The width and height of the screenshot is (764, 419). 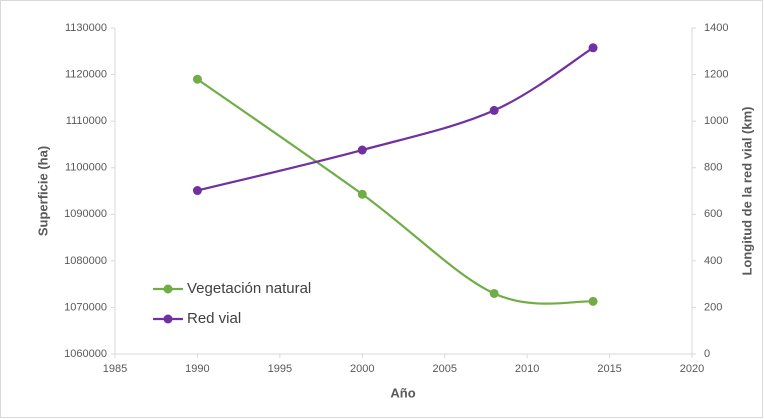 What do you see at coordinates (713, 307) in the screenshot?
I see `y2-tick-label: 200` at bounding box center [713, 307].